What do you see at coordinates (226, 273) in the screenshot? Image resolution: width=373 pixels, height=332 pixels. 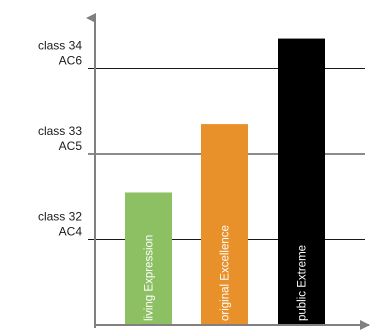 I see `bar-label-2: original Excellence` at bounding box center [226, 273].